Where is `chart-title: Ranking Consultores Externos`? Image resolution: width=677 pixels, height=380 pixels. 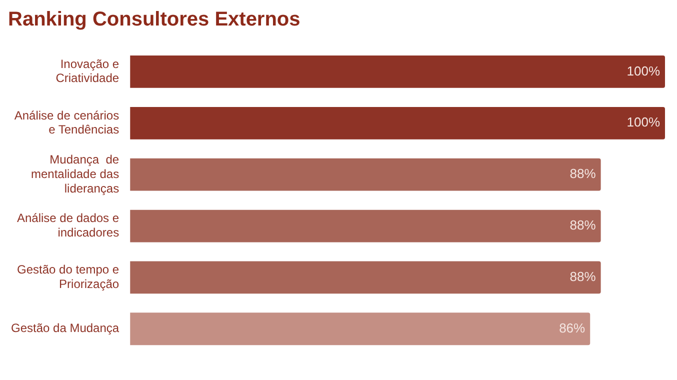
chart-title: Ranking Consultores Externos is located at coordinates (154, 19).